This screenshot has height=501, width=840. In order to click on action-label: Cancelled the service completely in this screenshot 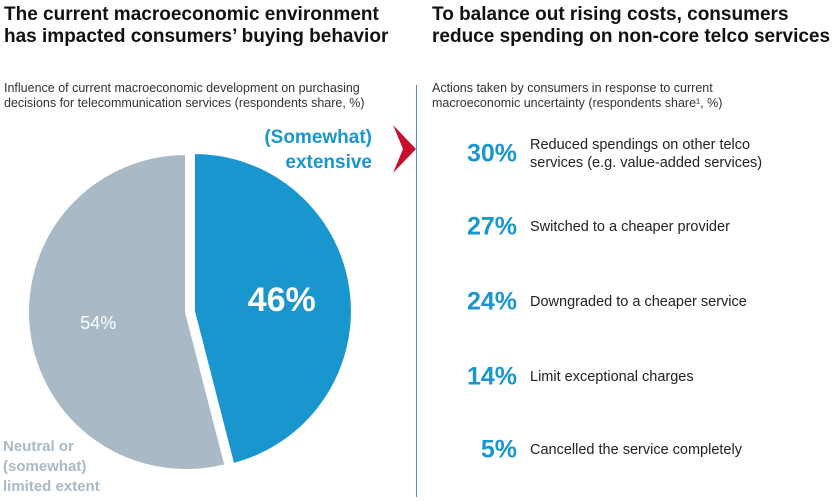, I will do `click(636, 450)`.